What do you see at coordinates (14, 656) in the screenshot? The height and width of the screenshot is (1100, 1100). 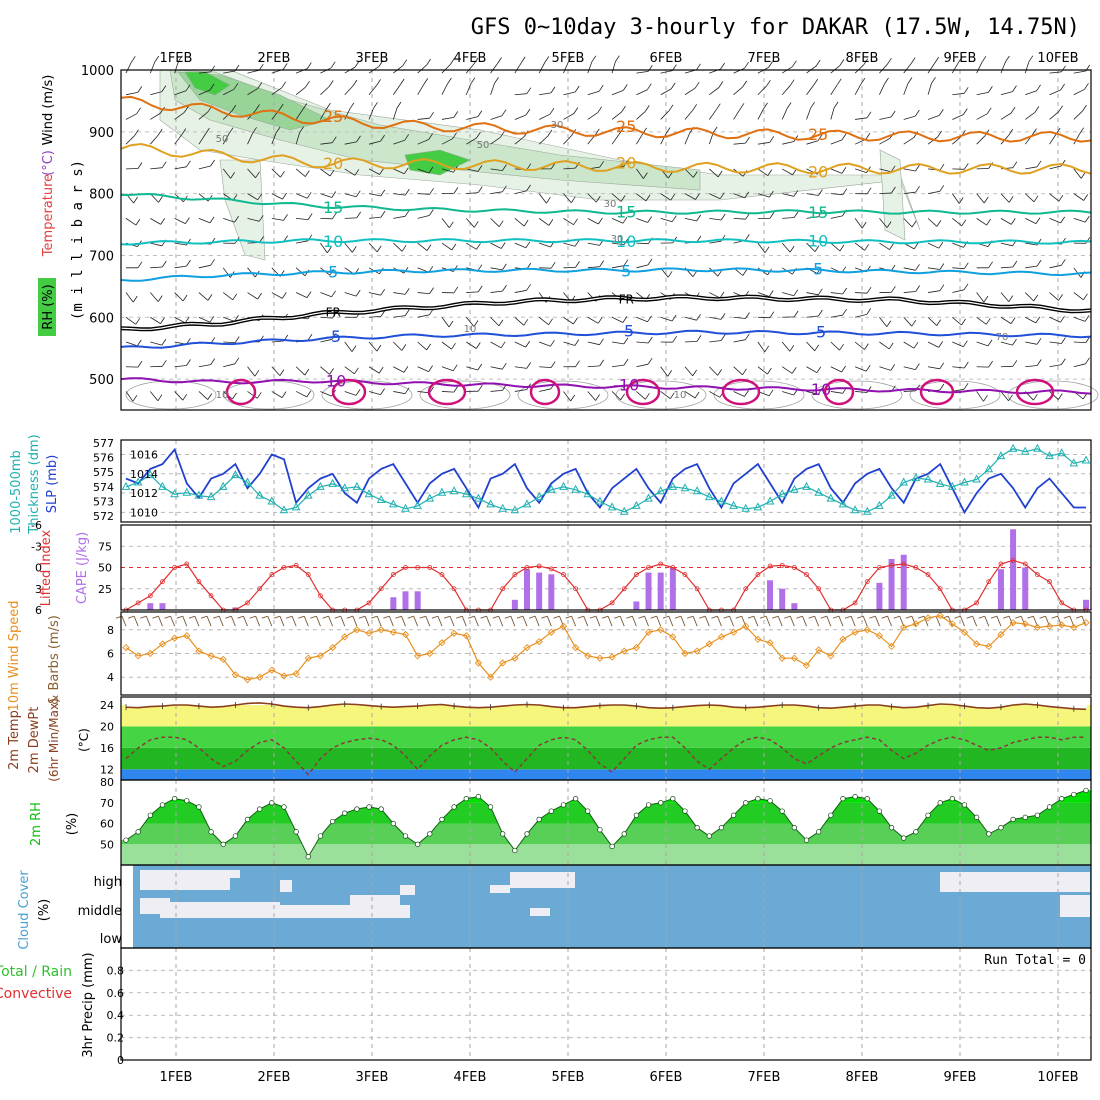 I see `wind10-axis-label: 10m Wind Speed` at bounding box center [14, 656].